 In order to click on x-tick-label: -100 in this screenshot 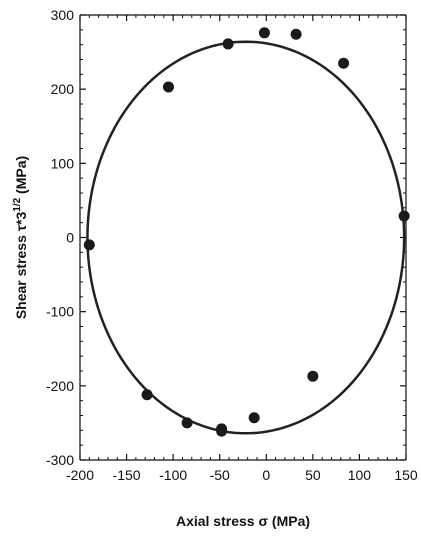, I will do `click(173, 475)`.